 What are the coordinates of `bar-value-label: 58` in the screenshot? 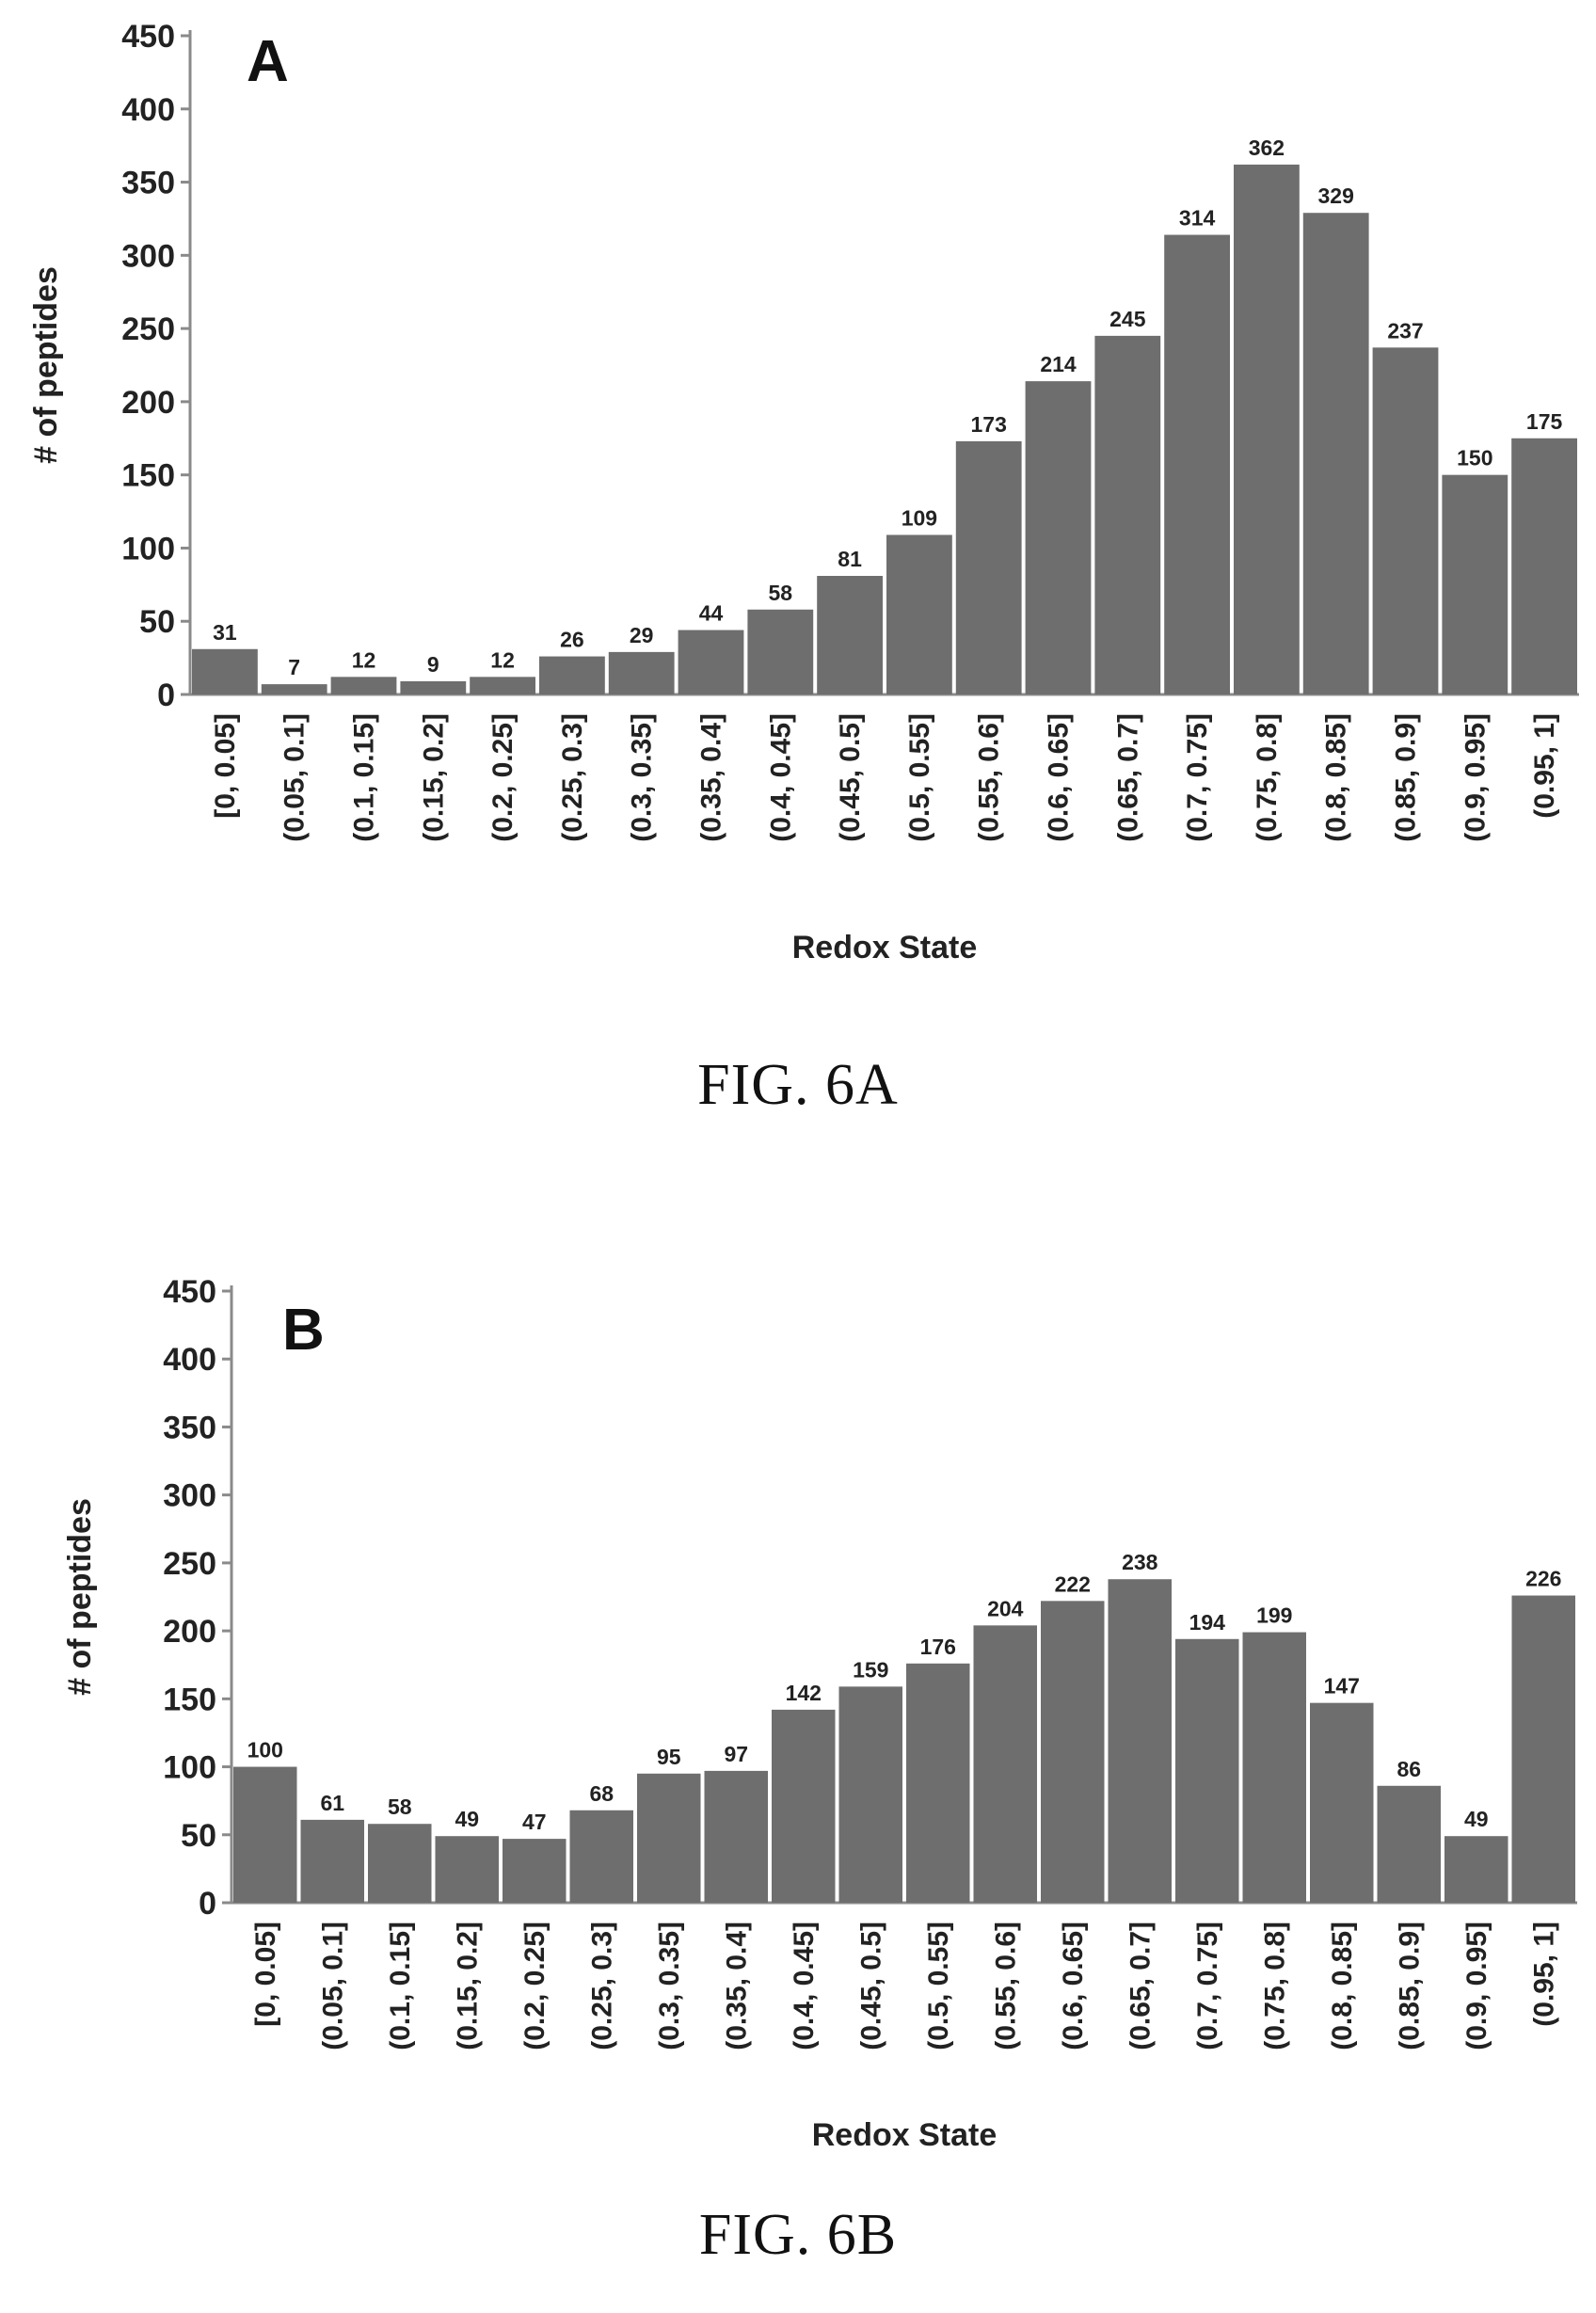 It's located at (400, 1807).